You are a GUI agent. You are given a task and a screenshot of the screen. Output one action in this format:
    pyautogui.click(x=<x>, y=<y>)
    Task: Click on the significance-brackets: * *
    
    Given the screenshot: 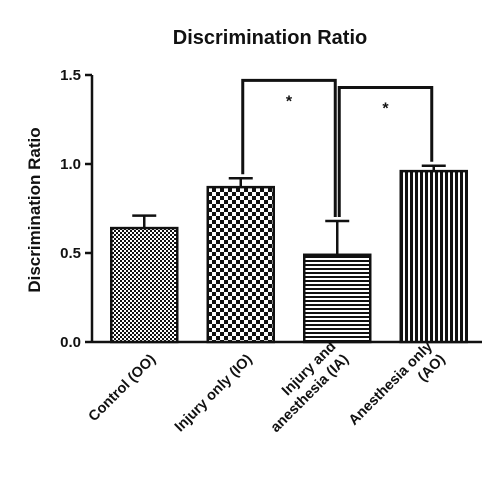 What is the action you would take?
    pyautogui.click(x=337, y=147)
    